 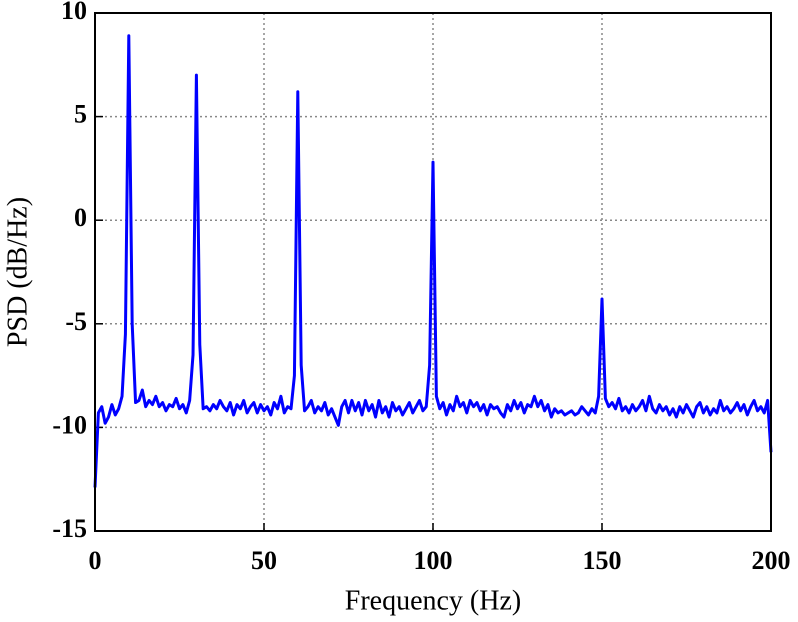 I want to click on y-tick-label: -10, so click(x=69, y=424).